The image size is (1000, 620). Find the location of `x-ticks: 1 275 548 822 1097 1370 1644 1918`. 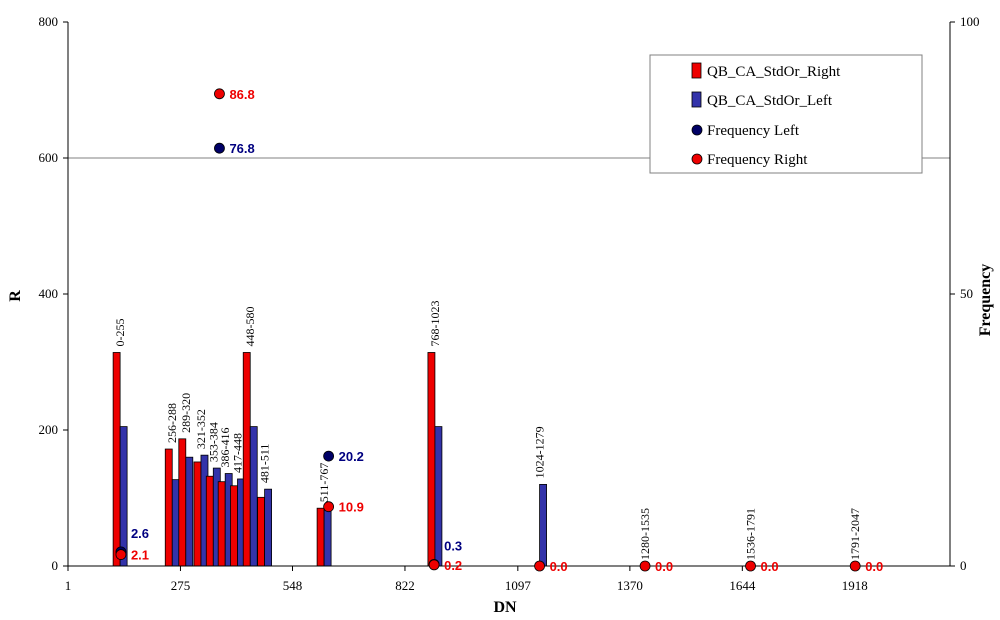

x-ticks: 1 275 548 822 1097 1370 1644 1918 is located at coordinates (466, 579).